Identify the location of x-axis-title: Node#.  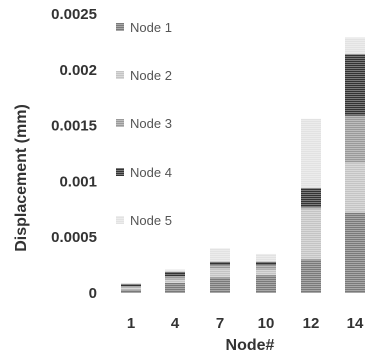
(250, 345).